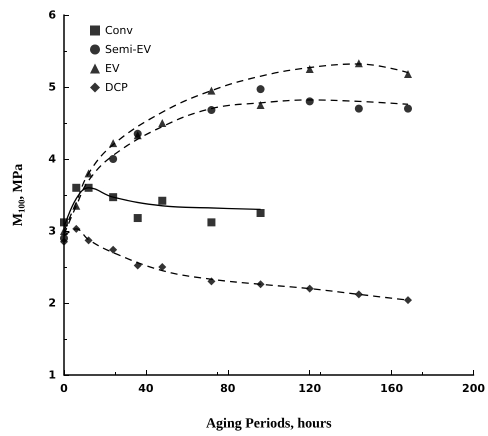  Describe the element at coordinates (228, 388) in the screenshot. I see `x-tick-label: 80` at that location.